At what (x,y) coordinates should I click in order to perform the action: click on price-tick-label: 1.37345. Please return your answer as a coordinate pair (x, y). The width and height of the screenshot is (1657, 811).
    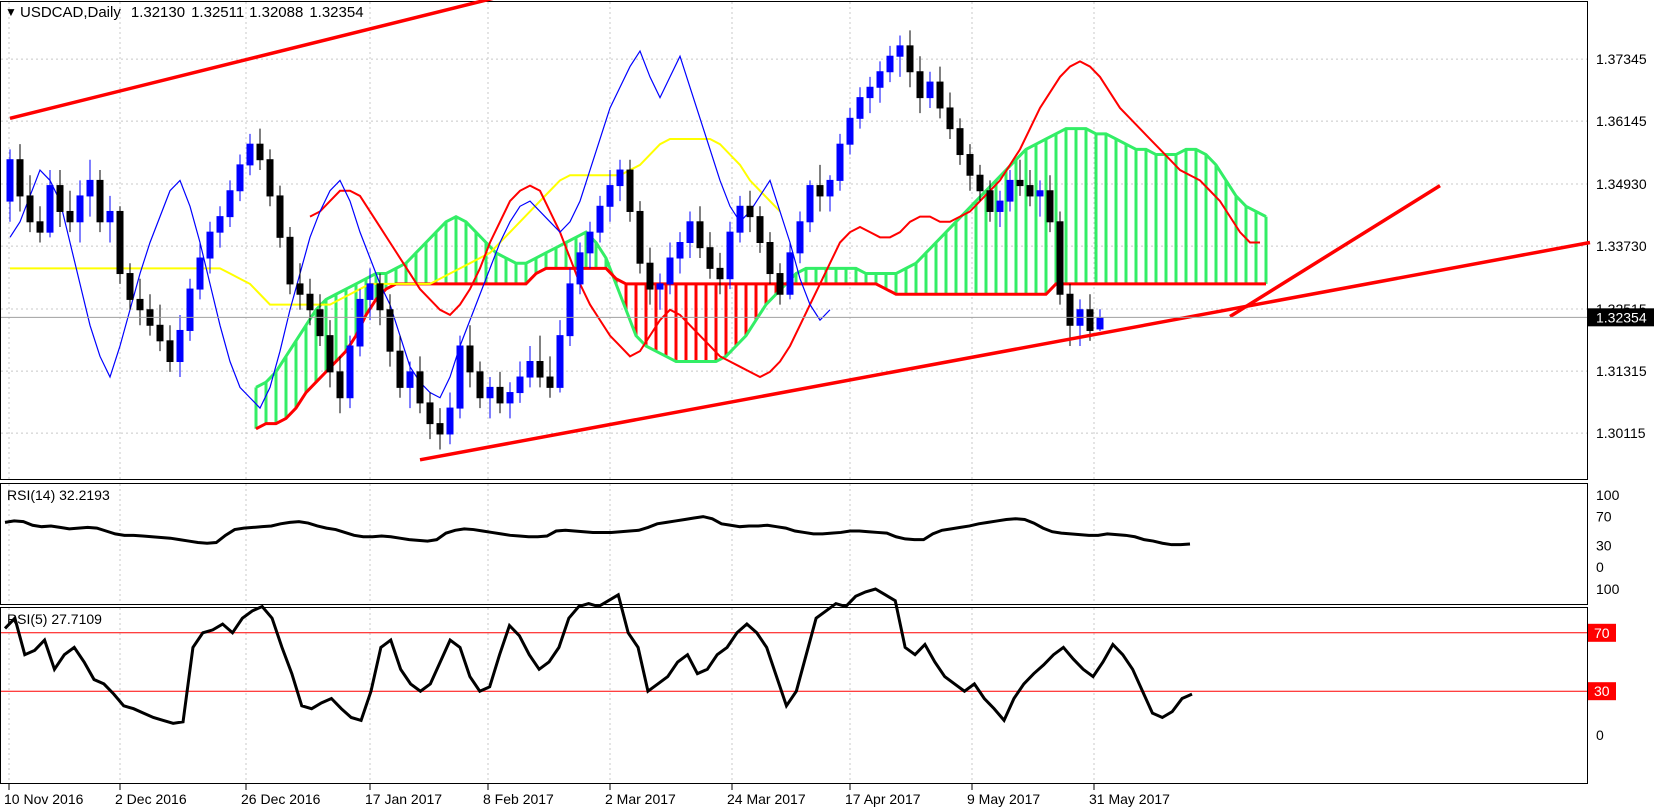
    Looking at the image, I should click on (1621, 59).